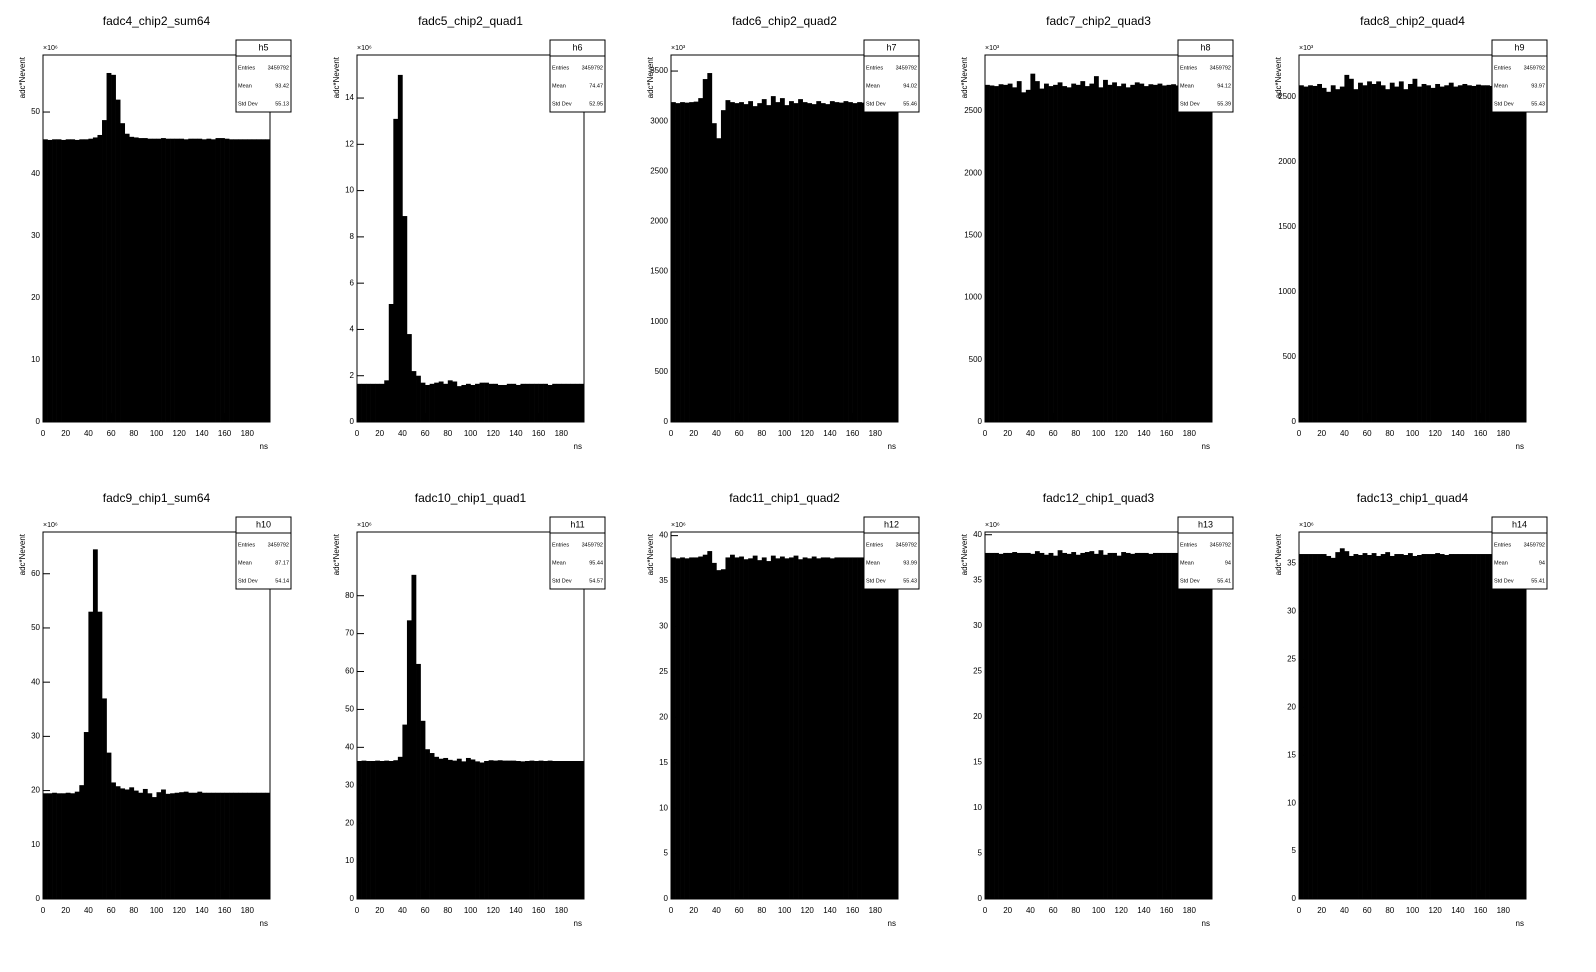  Describe the element at coordinates (1228, 563) in the screenshot. I see `stats-value: 94` at that location.